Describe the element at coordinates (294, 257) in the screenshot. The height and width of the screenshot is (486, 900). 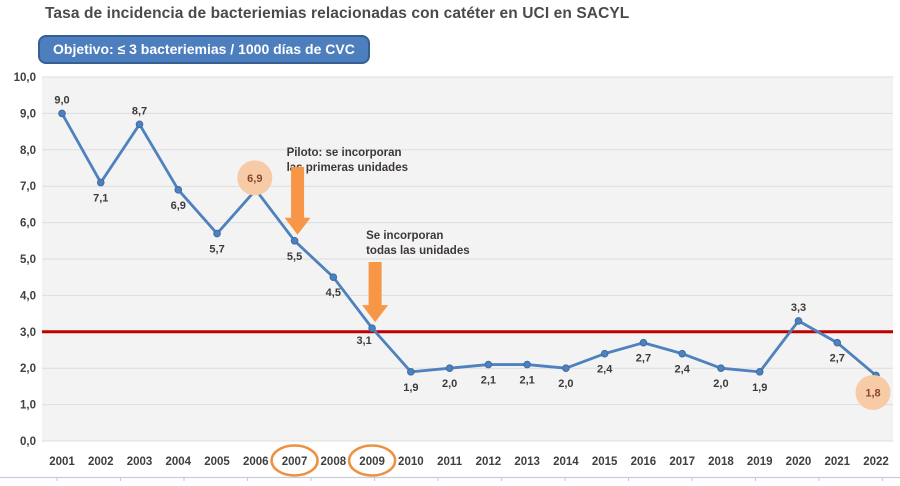
I see `data-label: 5,5` at that location.